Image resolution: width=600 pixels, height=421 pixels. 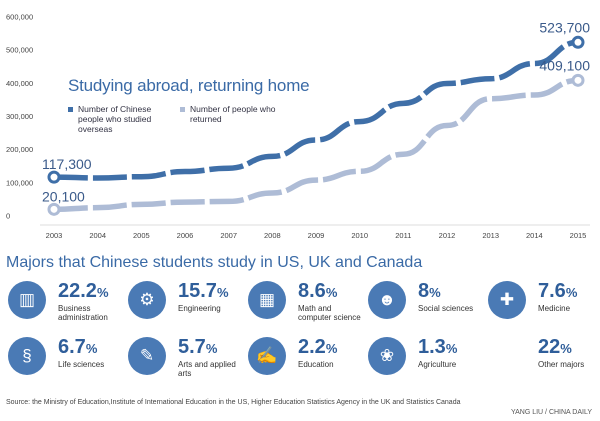 I want to click on y-tick-label: 0, so click(x=8, y=216).